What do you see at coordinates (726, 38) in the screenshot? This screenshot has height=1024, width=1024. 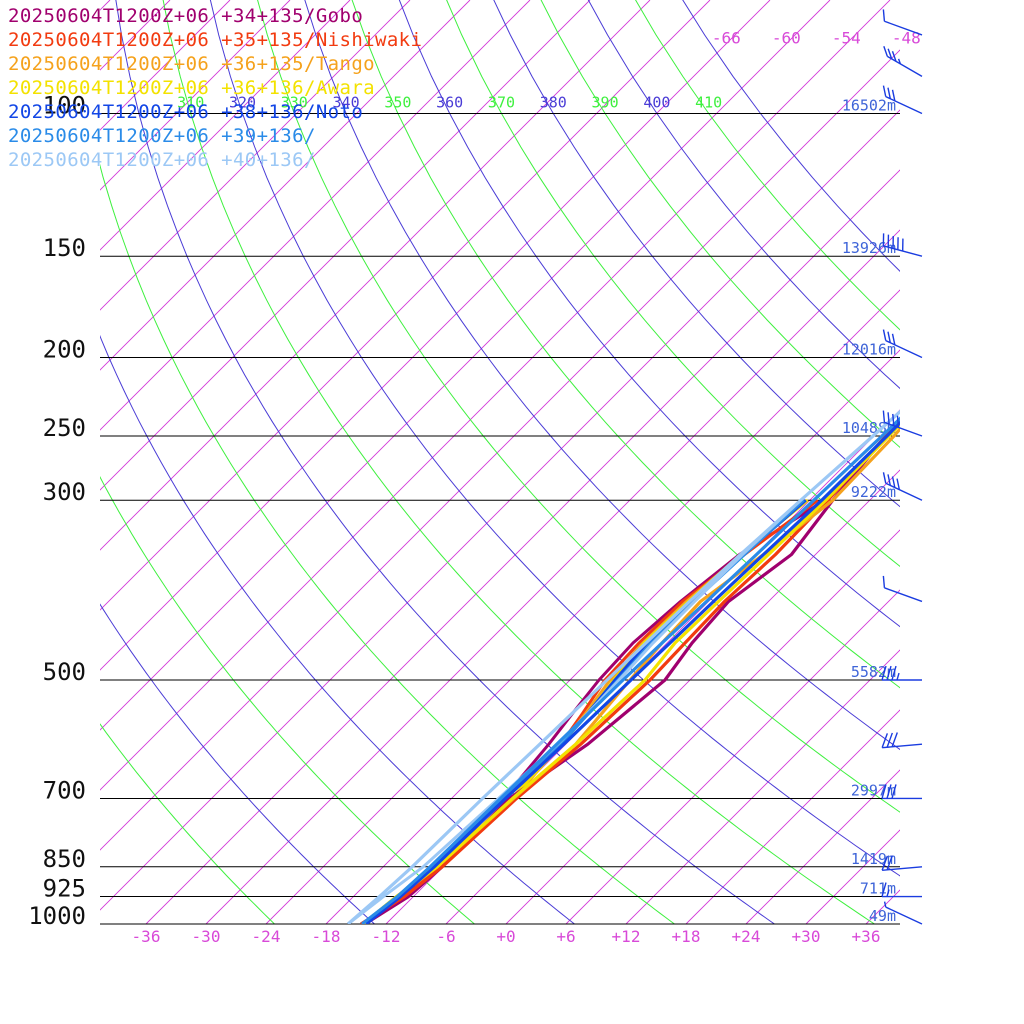 I see `isotherm-label: -66` at bounding box center [726, 38].